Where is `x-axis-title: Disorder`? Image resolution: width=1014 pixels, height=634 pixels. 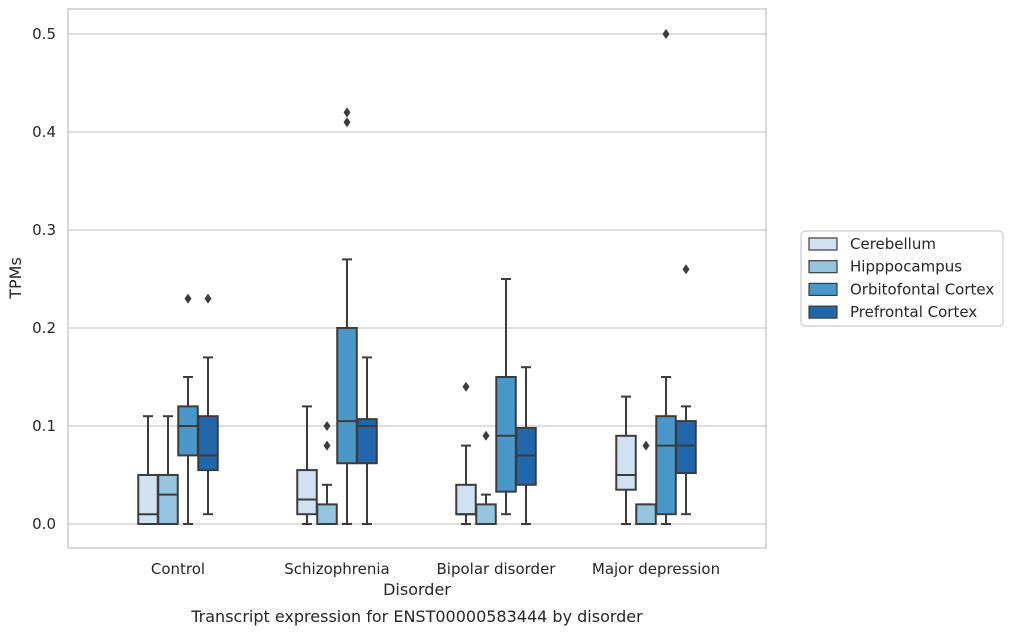
x-axis-title: Disorder is located at coordinates (417, 589).